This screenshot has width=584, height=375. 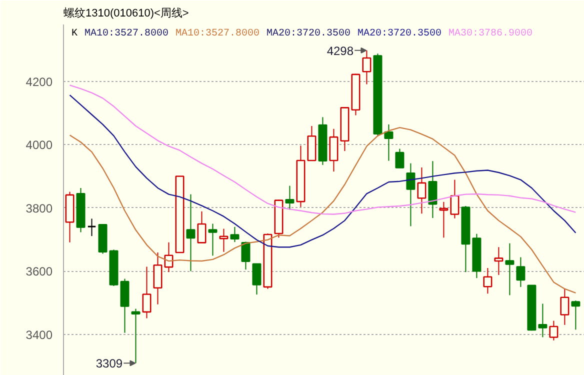 I want to click on y-tick-label: 4000, so click(x=39, y=145).